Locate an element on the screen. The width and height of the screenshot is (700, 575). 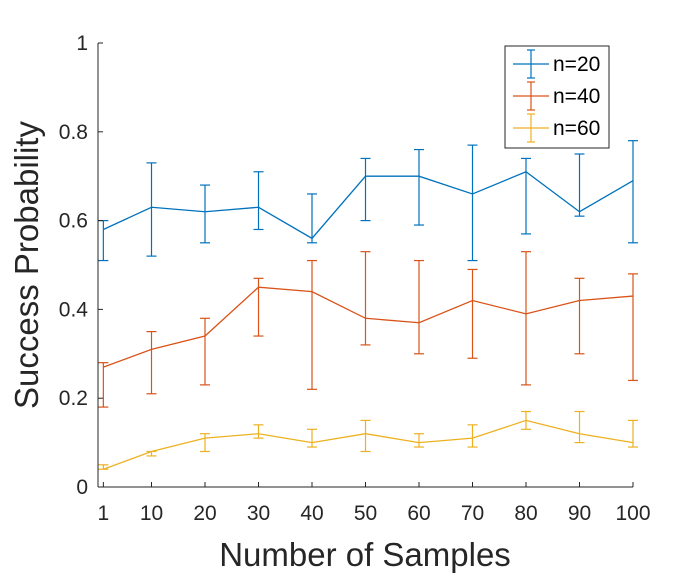
legend: n=20 n=40 n=60 is located at coordinates (557, 97).